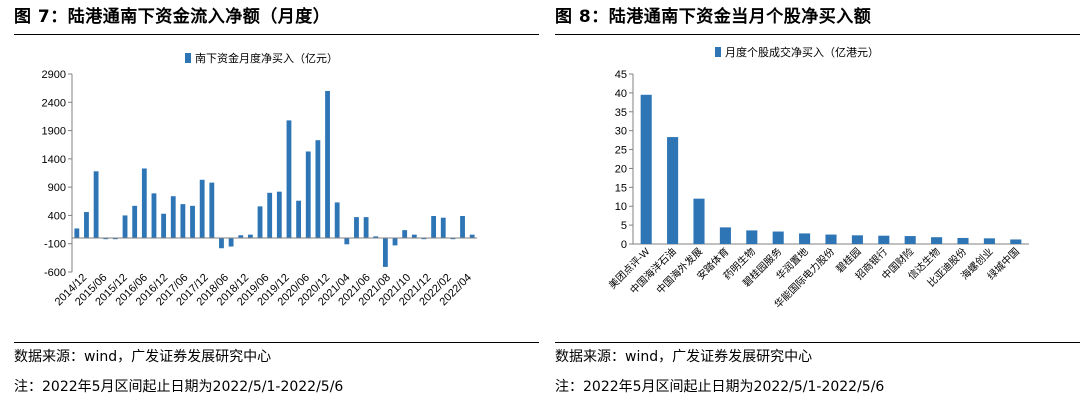  I want to click on left-y-tick-label: 900, so click(57, 188).